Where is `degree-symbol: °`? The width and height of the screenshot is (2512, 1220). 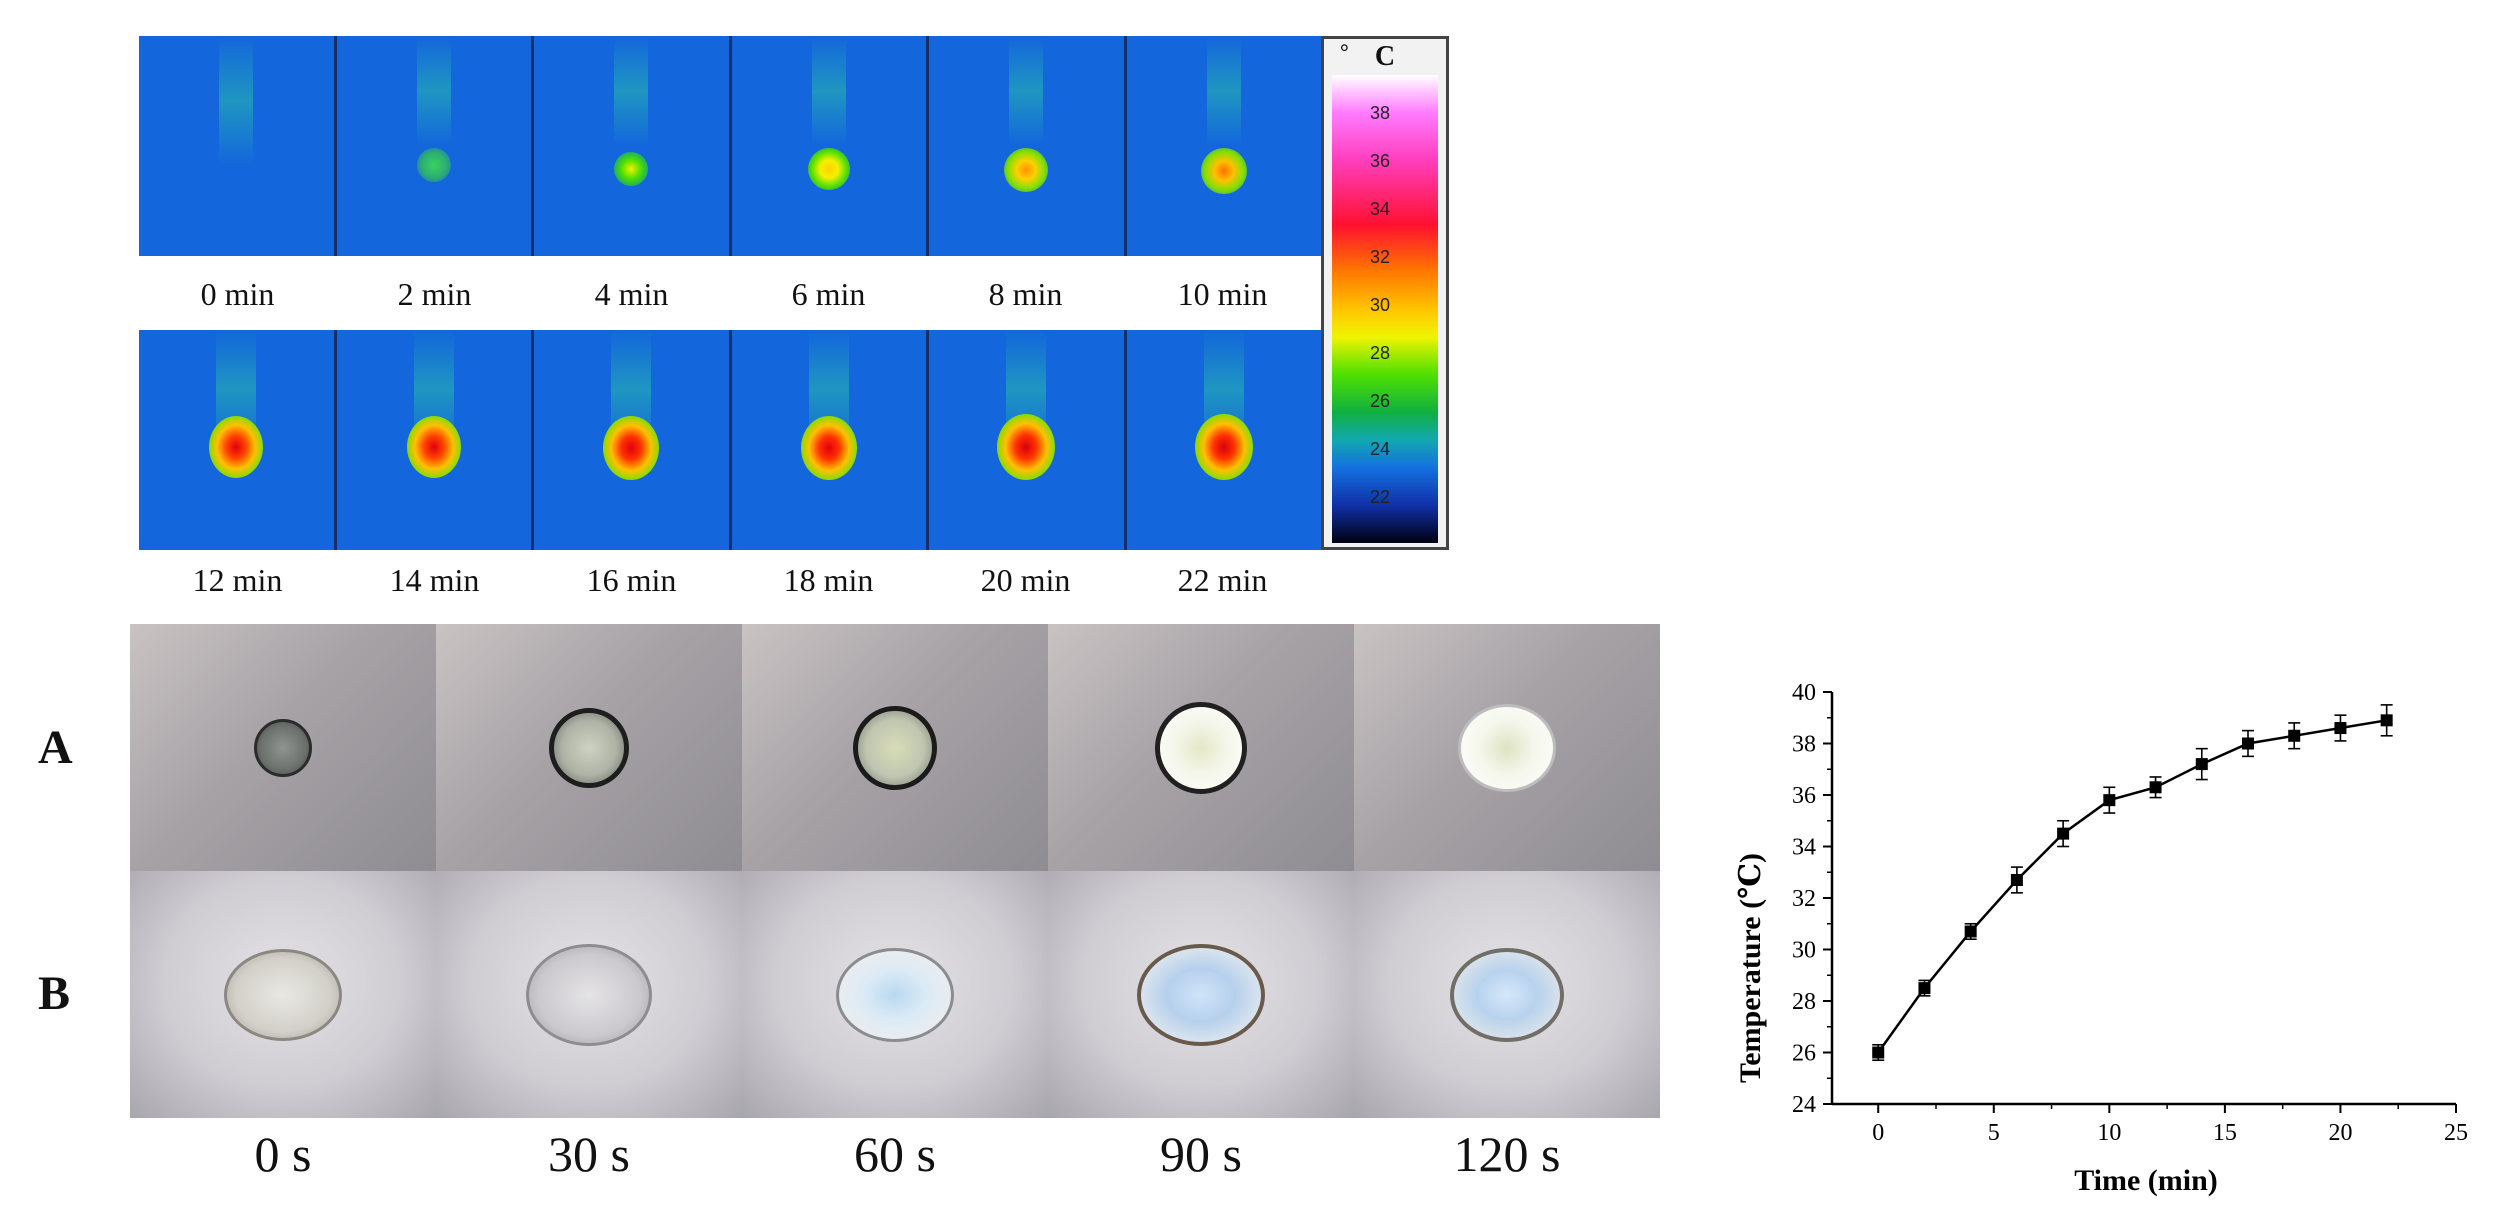 degree-symbol: ° is located at coordinates (1344, 51).